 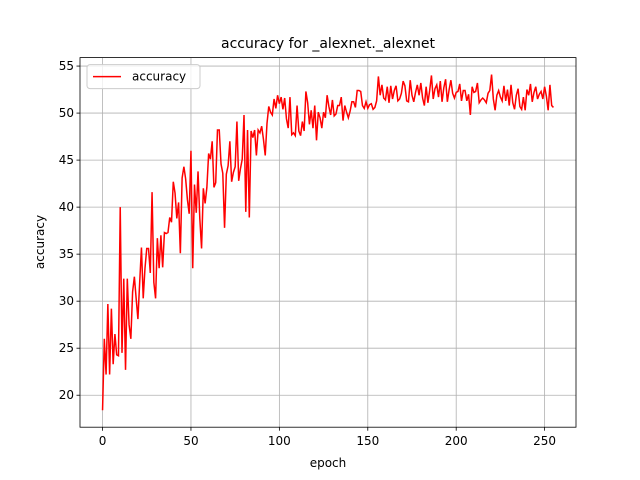 I want to click on y-tick-label: 25, so click(x=66, y=348).